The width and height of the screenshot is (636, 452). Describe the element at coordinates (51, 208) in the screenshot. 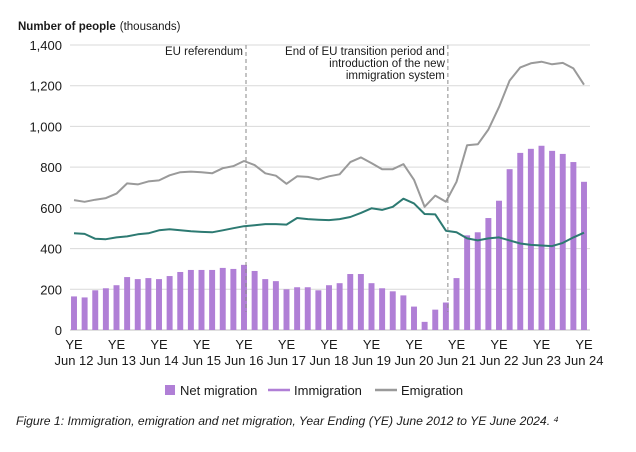

I see `y-tick-label: 600` at that location.